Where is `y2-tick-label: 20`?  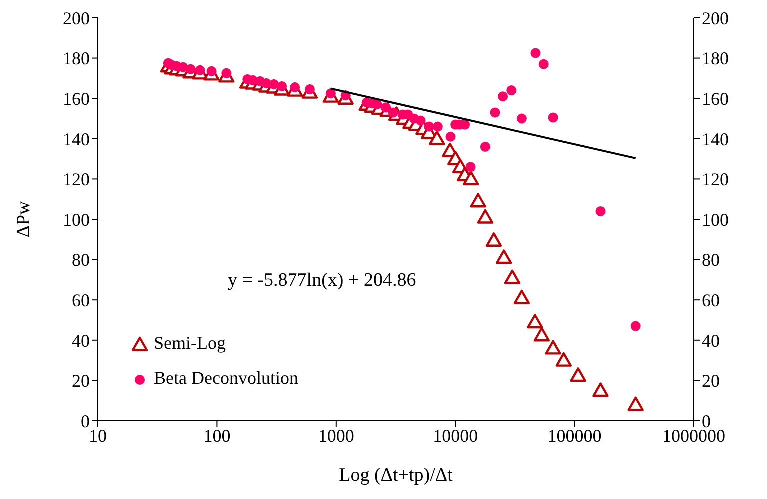 y2-tick-label: 20 is located at coordinates (711, 381).